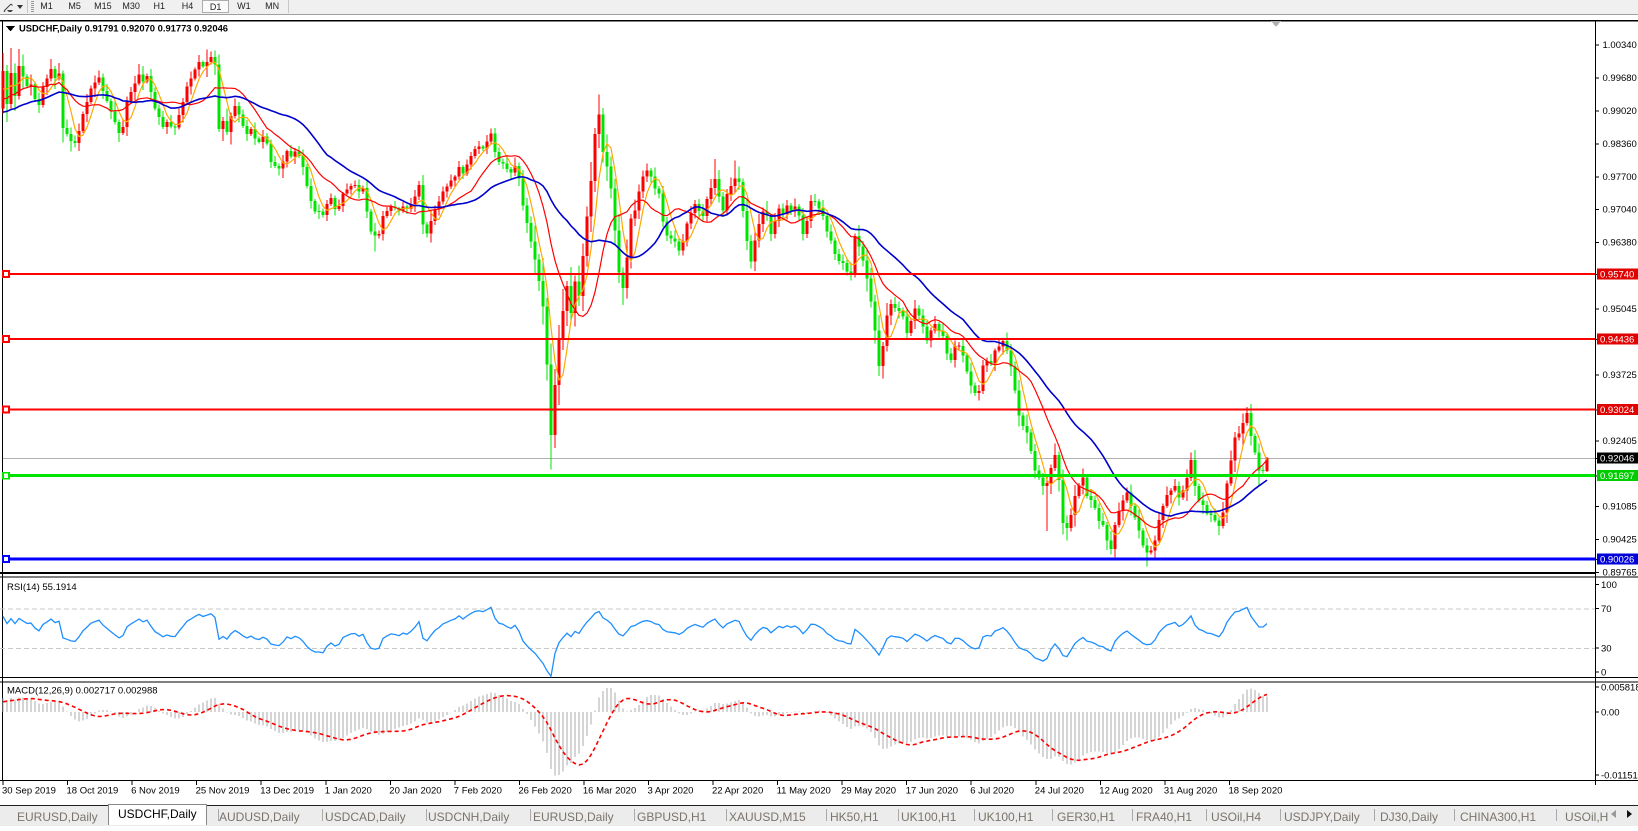 The image size is (1638, 831). What do you see at coordinates (1620, 144) in the screenshot?
I see `svg-text: 0.98360` at bounding box center [1620, 144].